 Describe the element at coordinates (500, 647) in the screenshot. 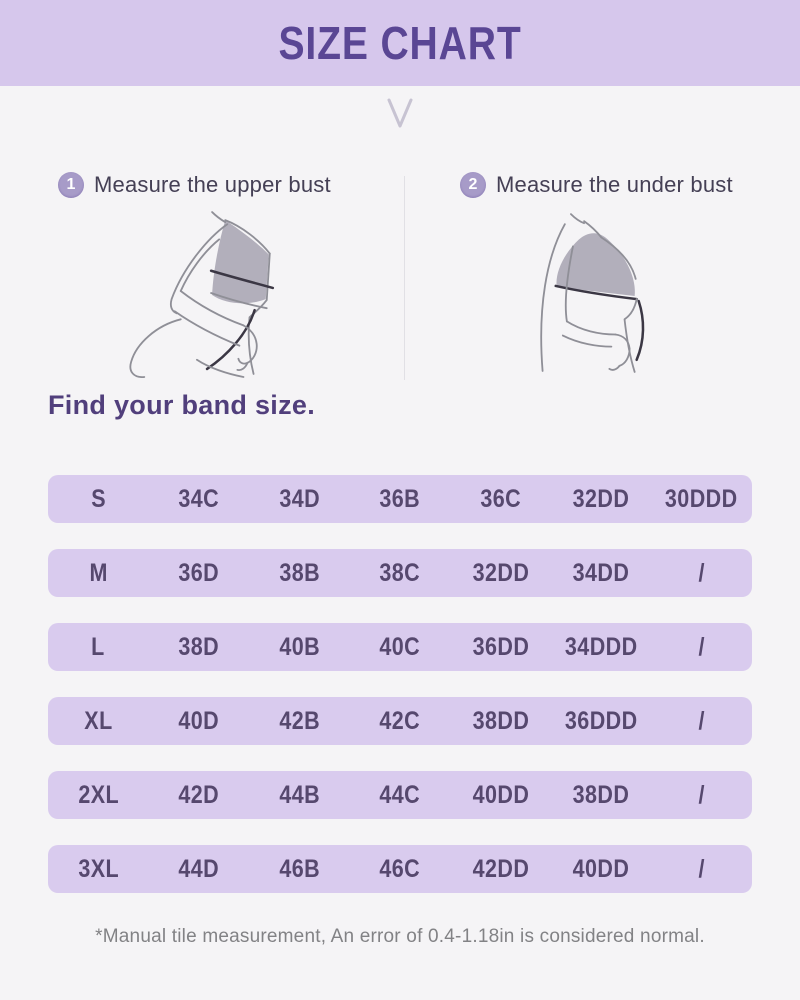

I see `size-value-cell: 36DD` at that location.